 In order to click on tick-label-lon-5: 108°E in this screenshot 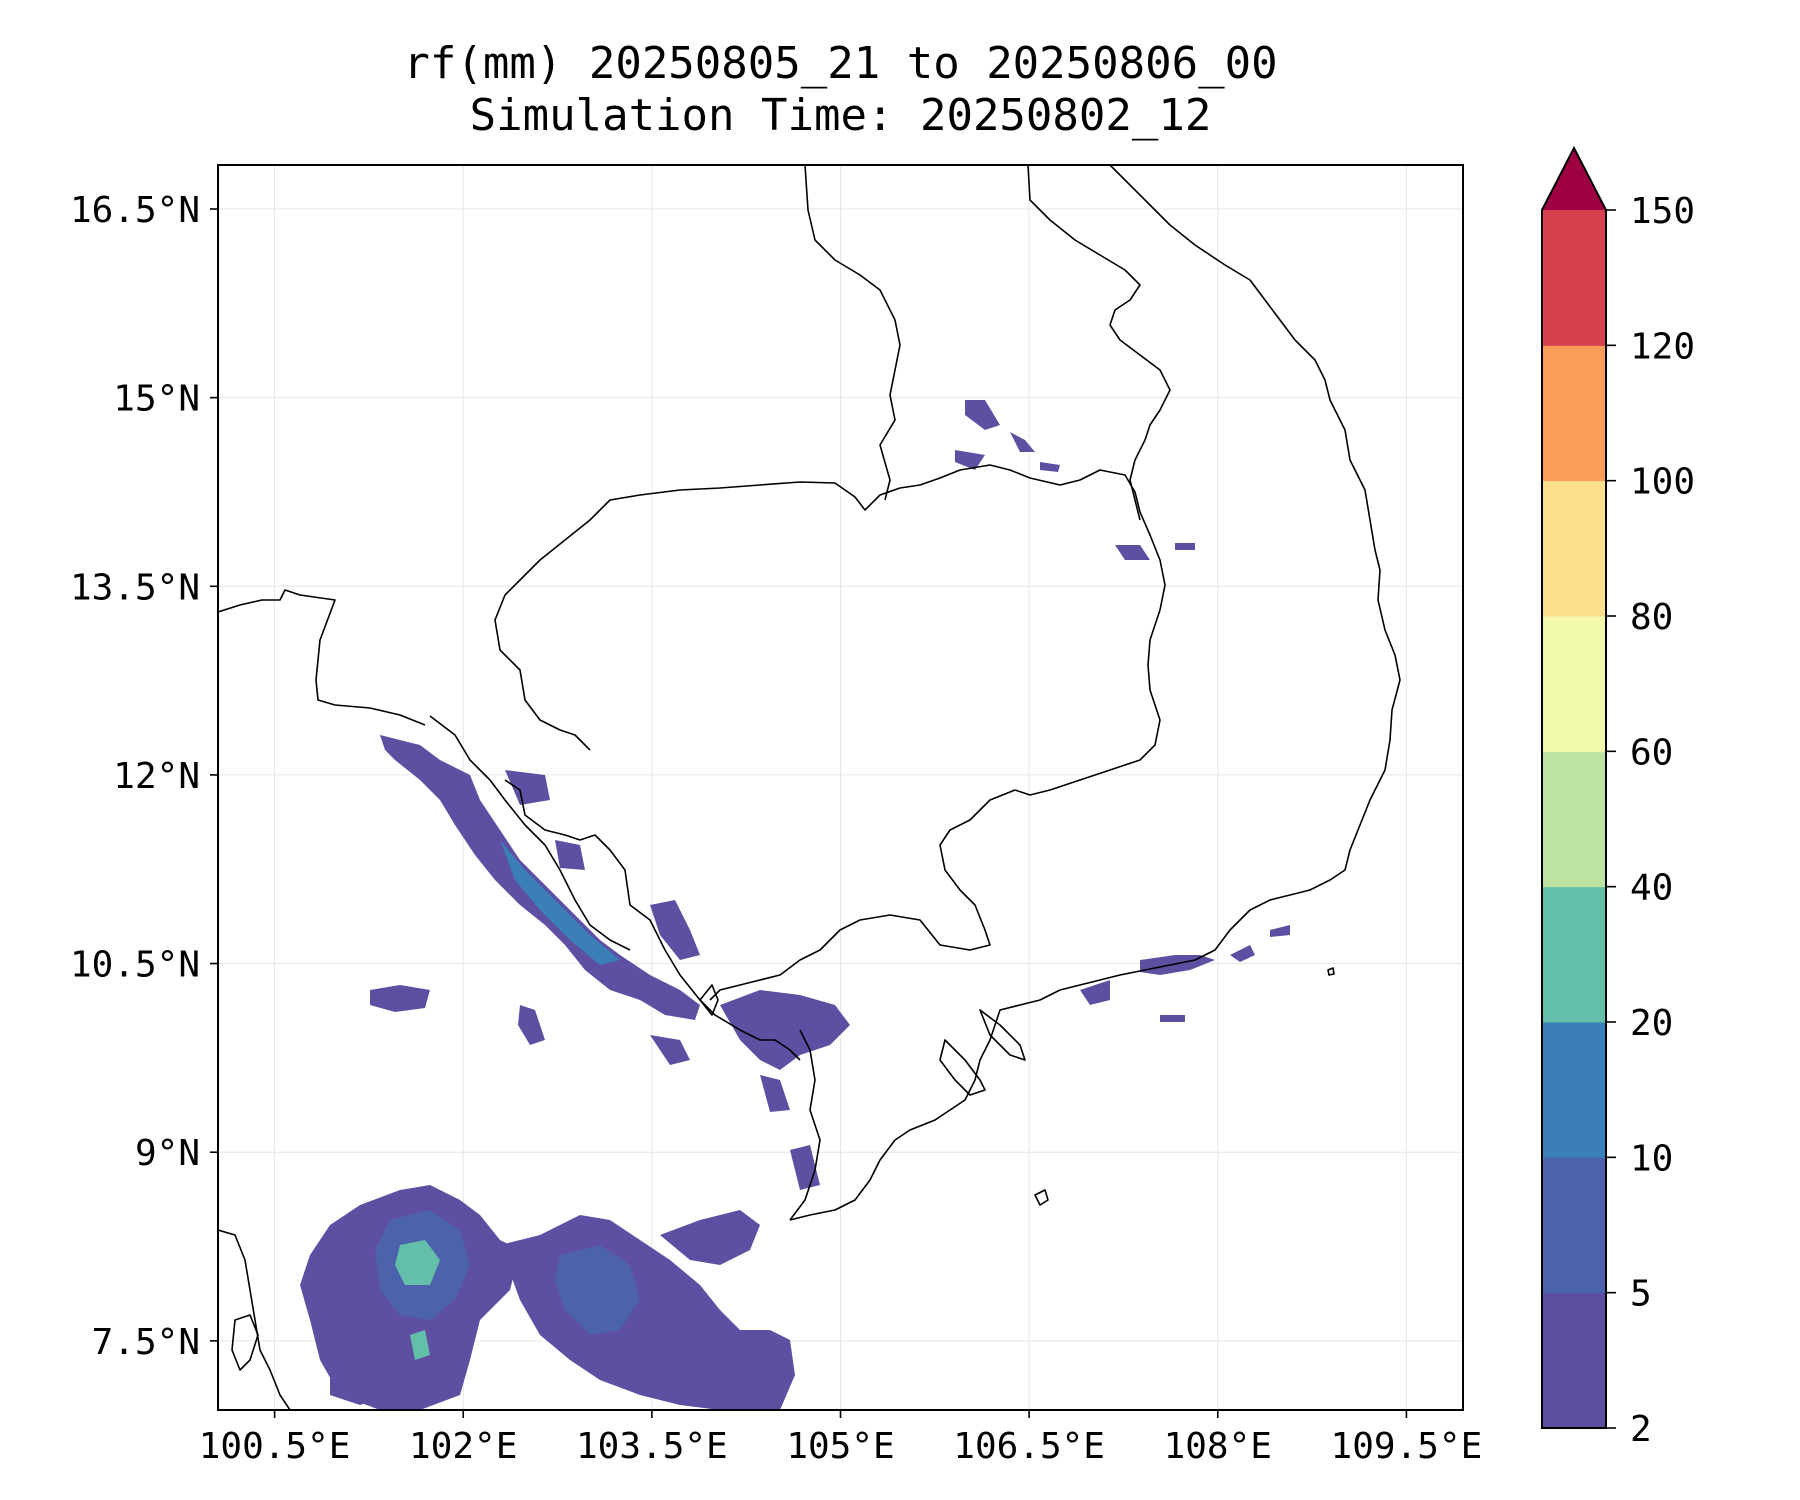, I will do `click(1218, 1446)`.